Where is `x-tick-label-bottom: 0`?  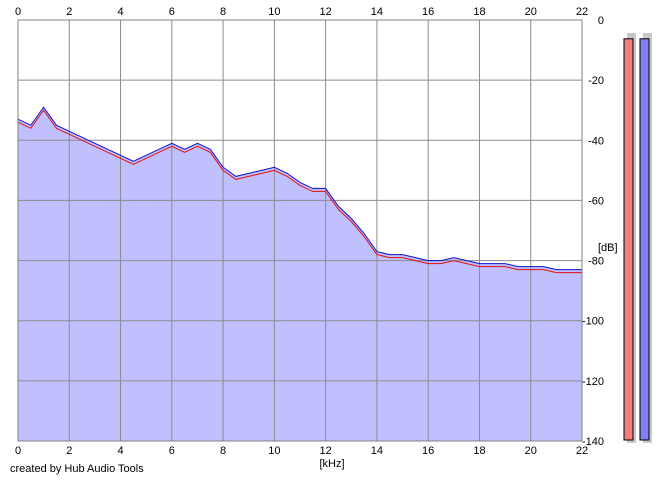 x-tick-label-bottom: 0 is located at coordinates (18, 451).